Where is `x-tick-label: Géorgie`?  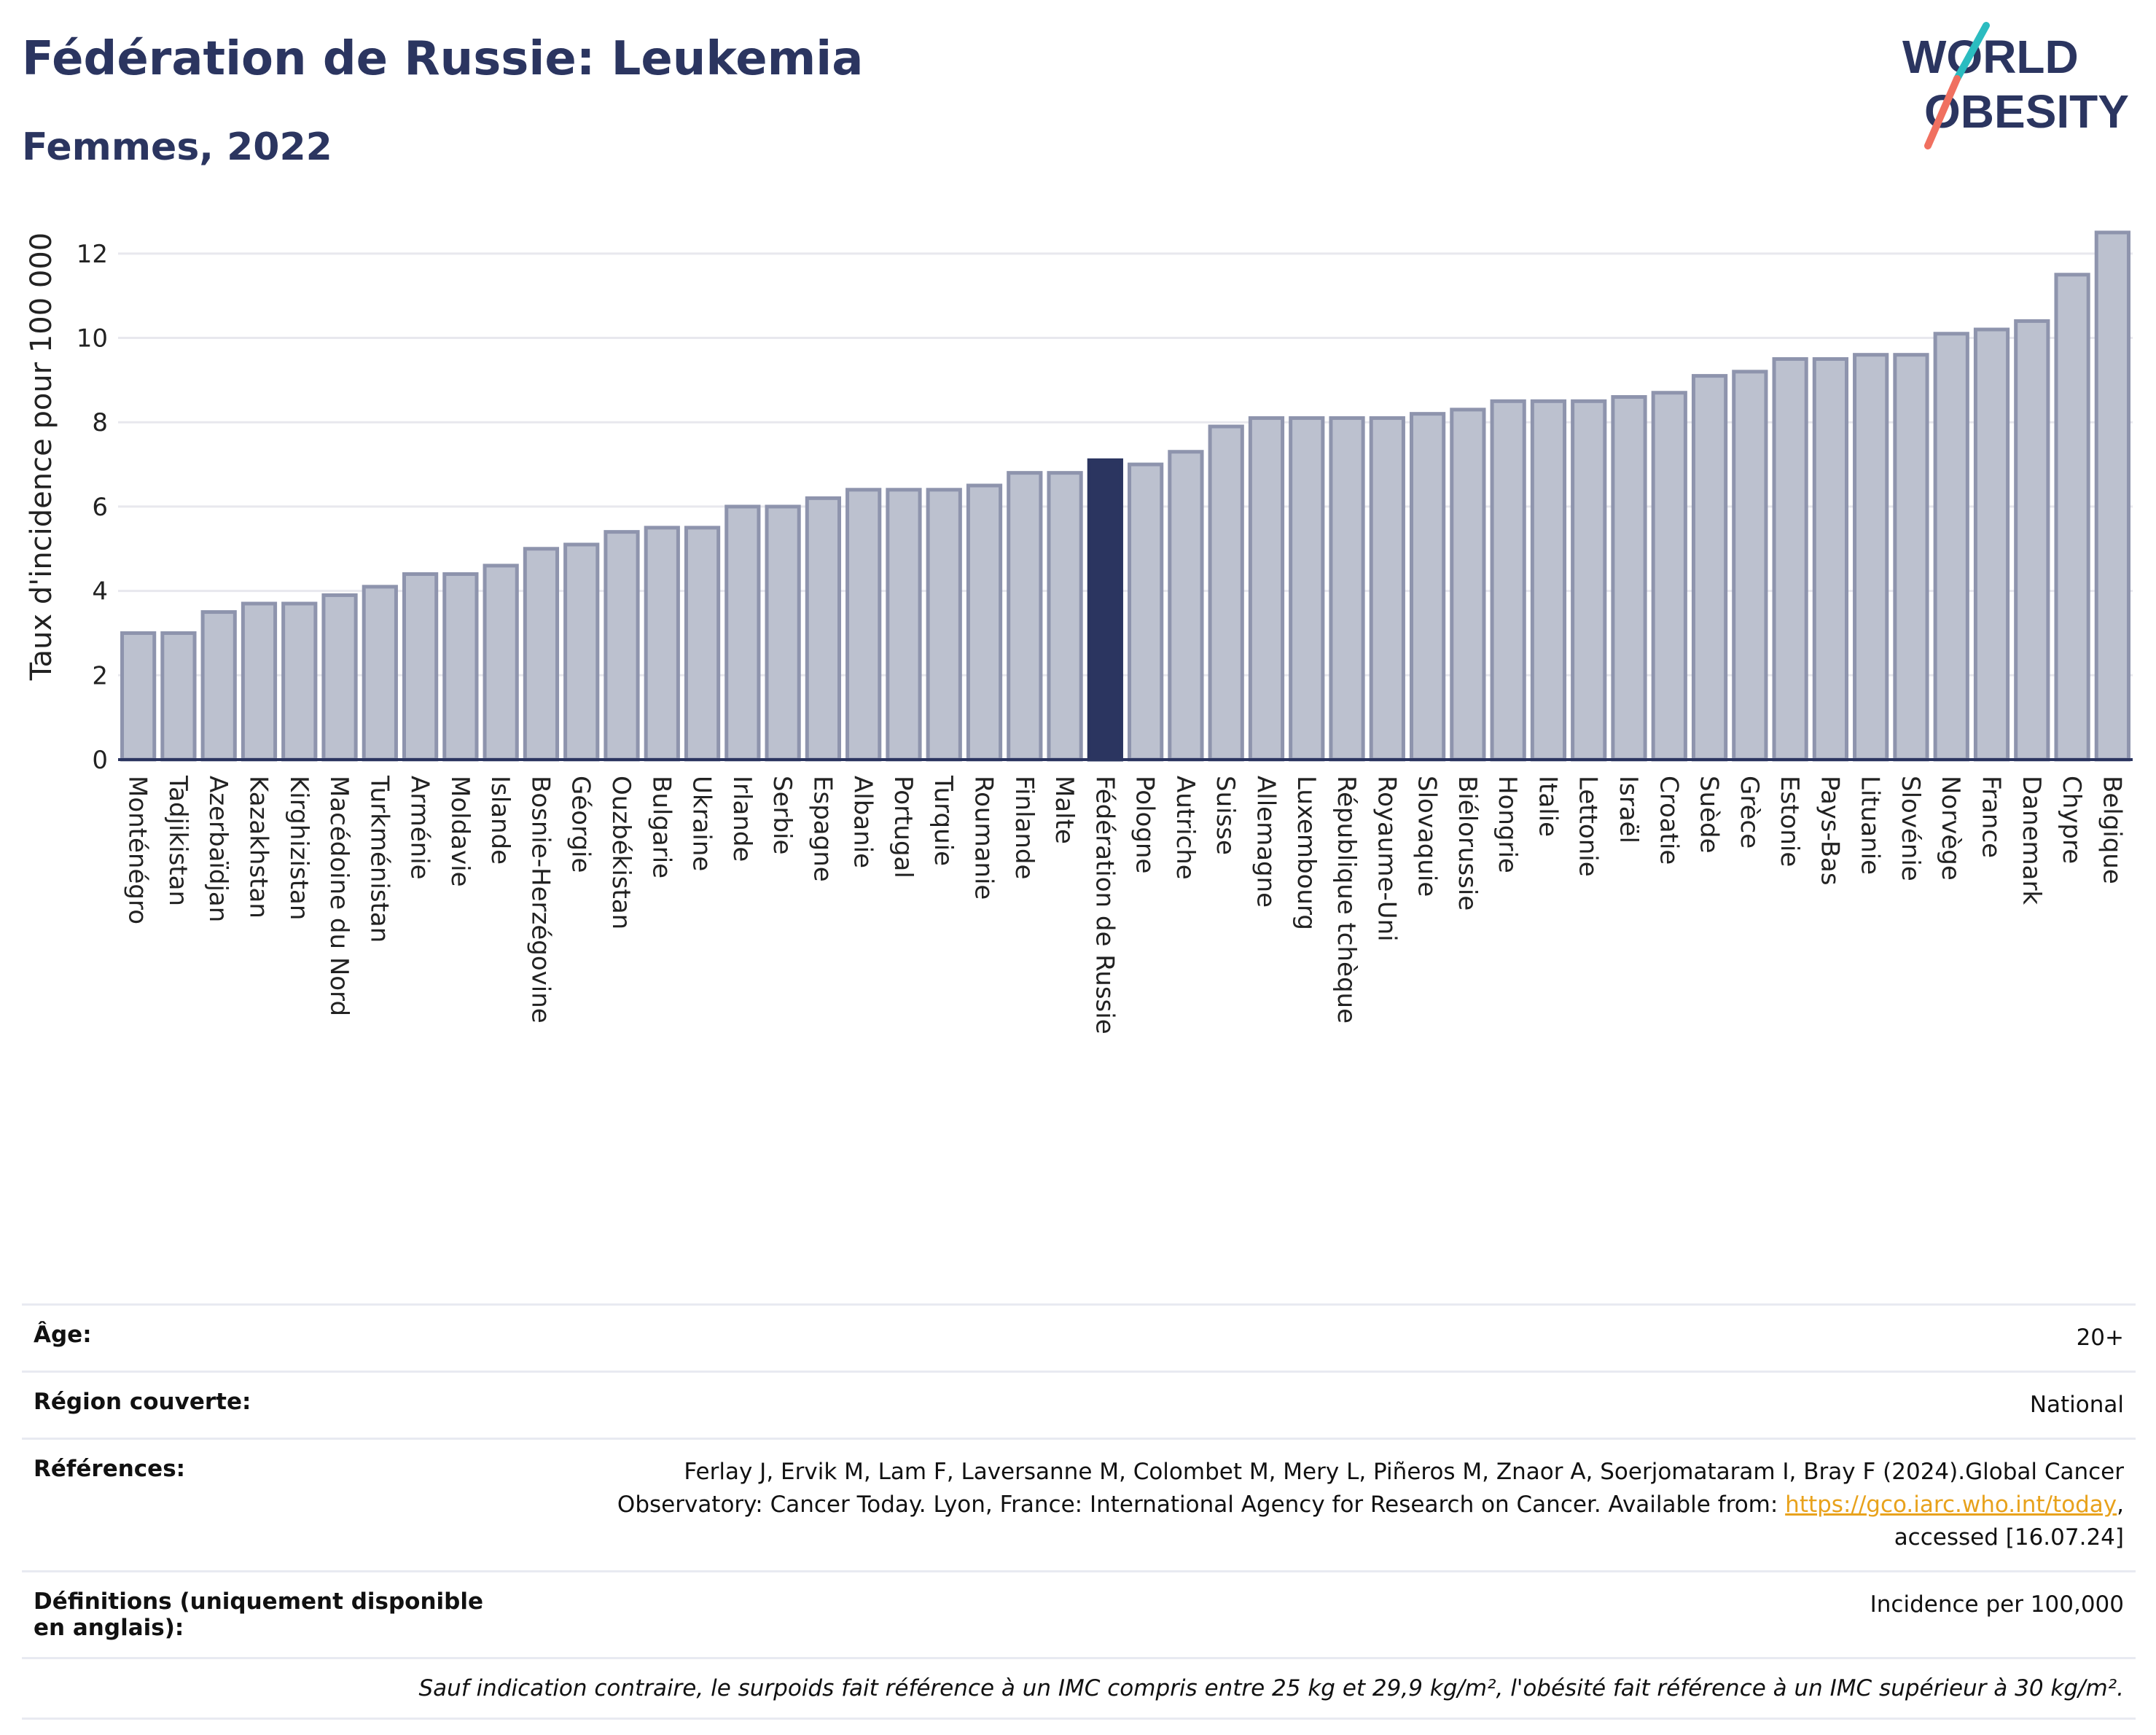
x-tick-label: Géorgie is located at coordinates (581, 824).